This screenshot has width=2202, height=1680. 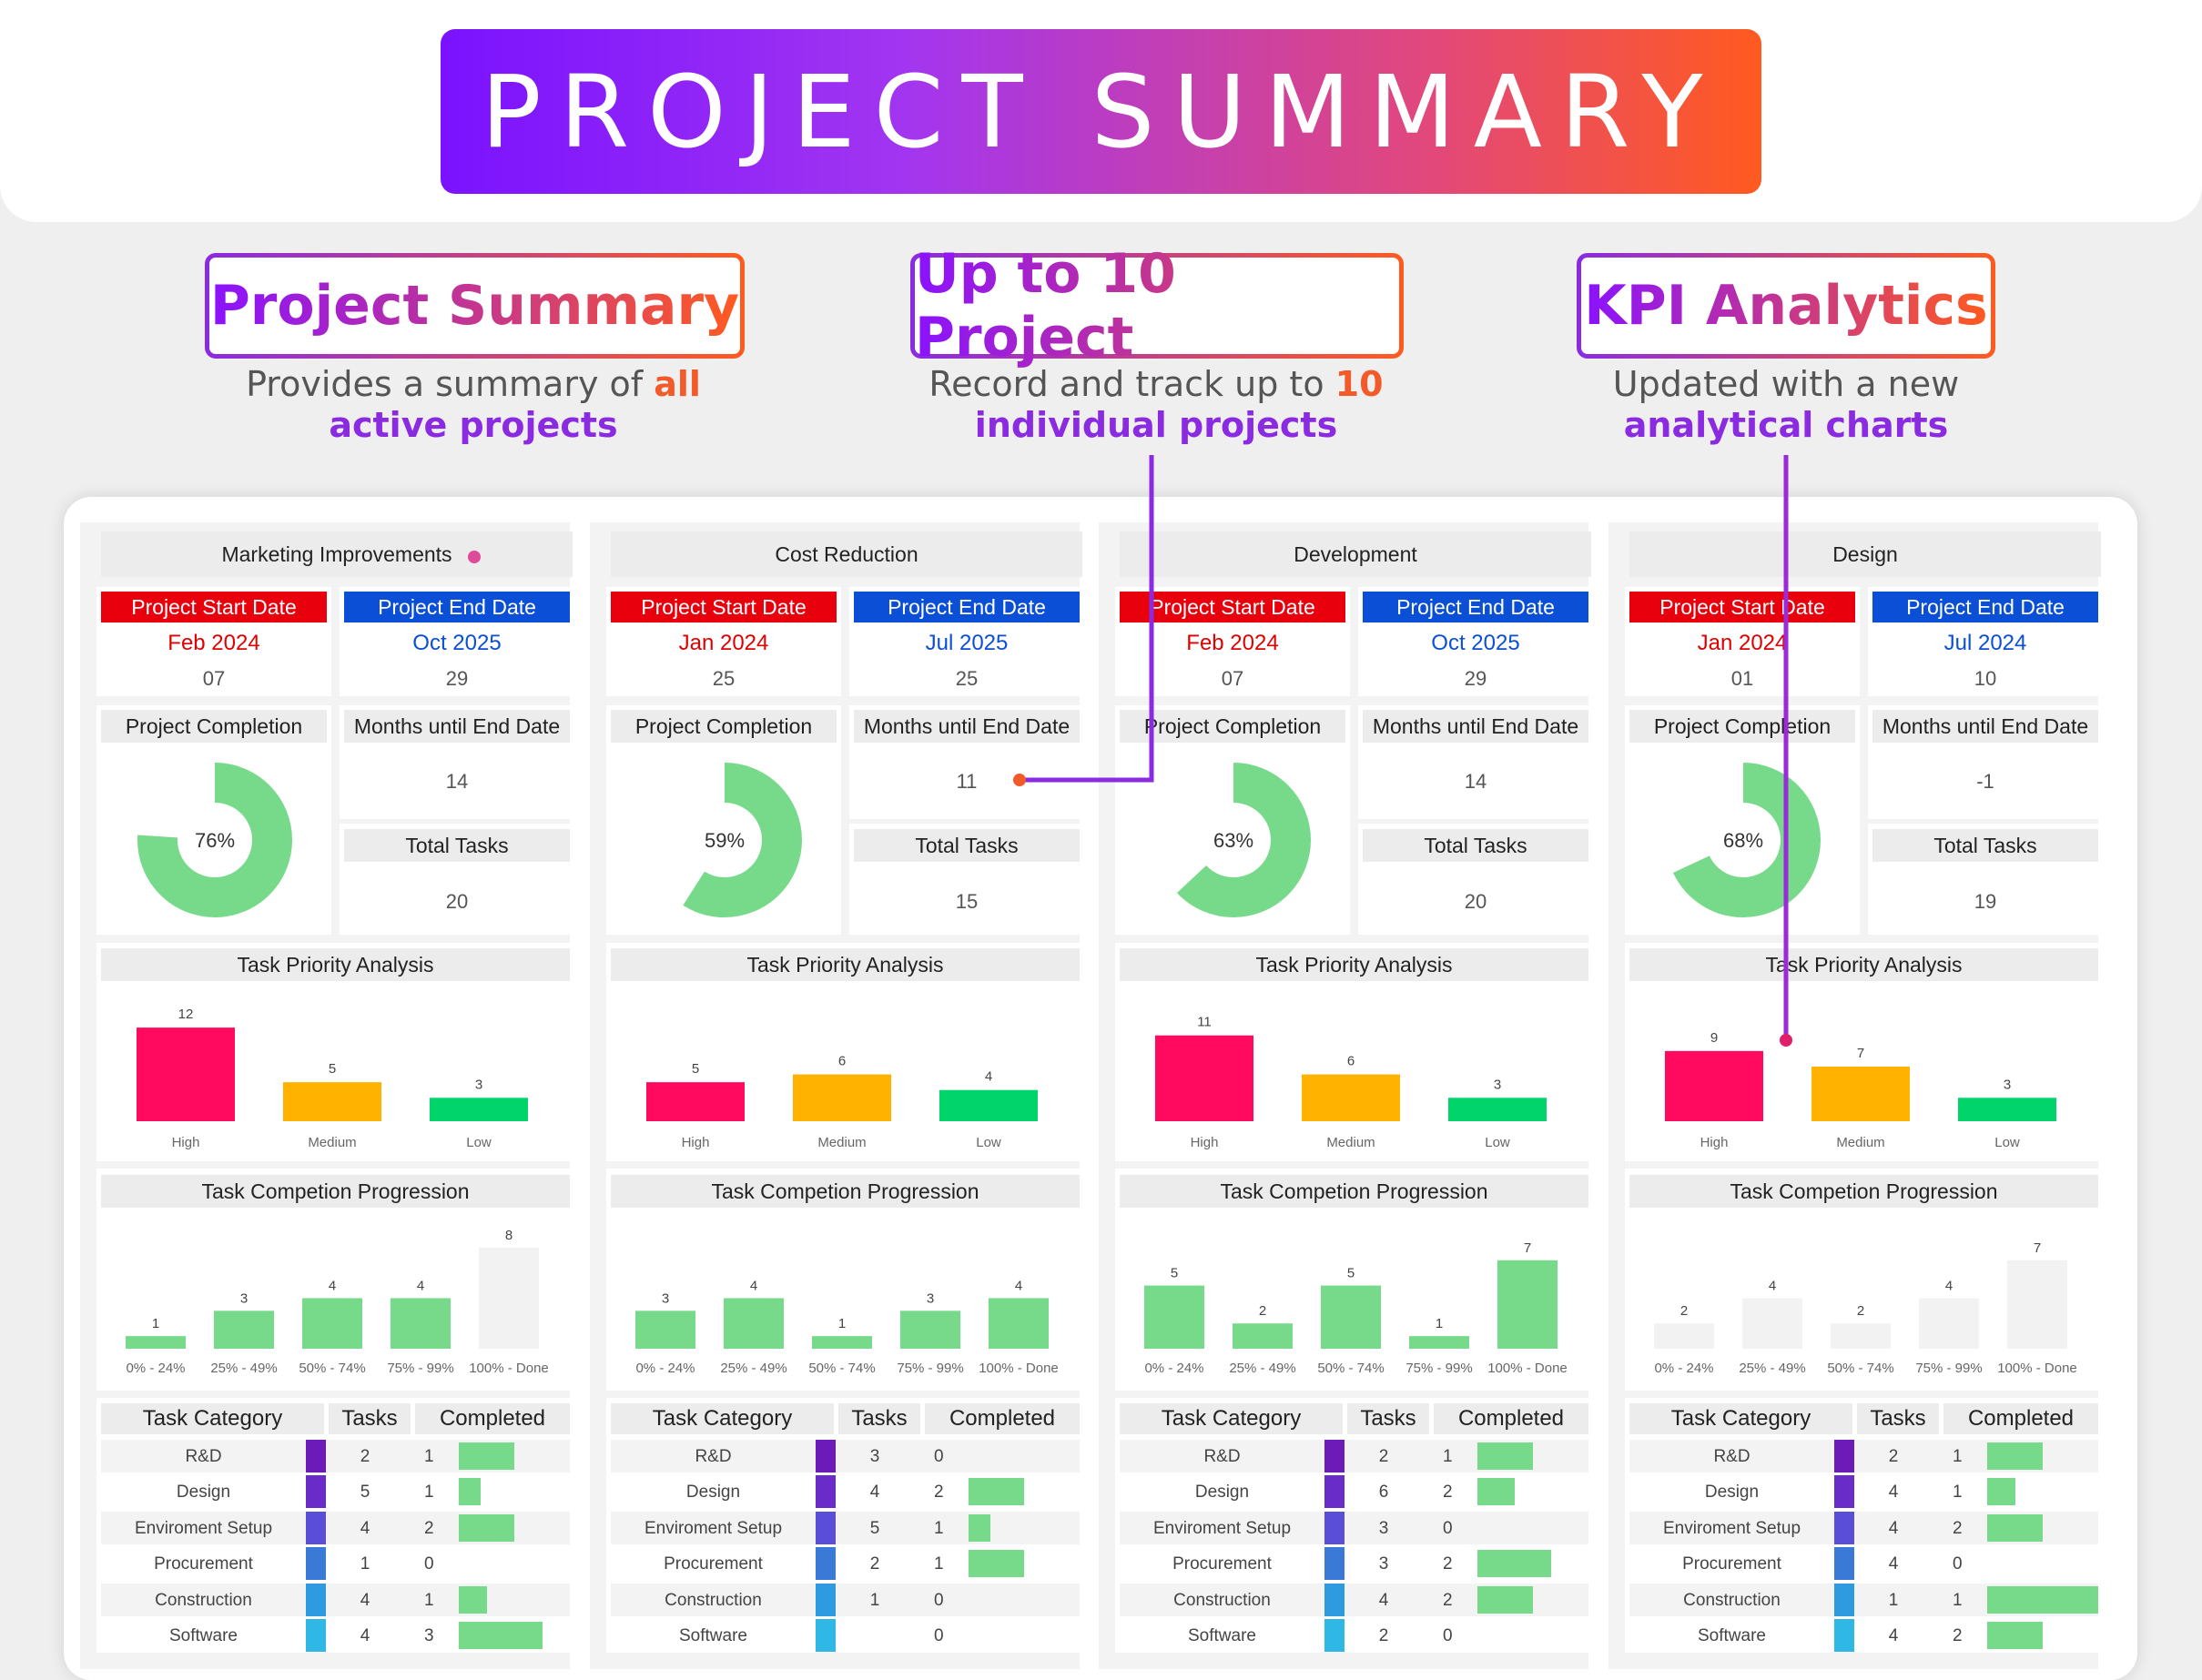 I want to click on desc-text: Record and track up to, so click(x=1131, y=384).